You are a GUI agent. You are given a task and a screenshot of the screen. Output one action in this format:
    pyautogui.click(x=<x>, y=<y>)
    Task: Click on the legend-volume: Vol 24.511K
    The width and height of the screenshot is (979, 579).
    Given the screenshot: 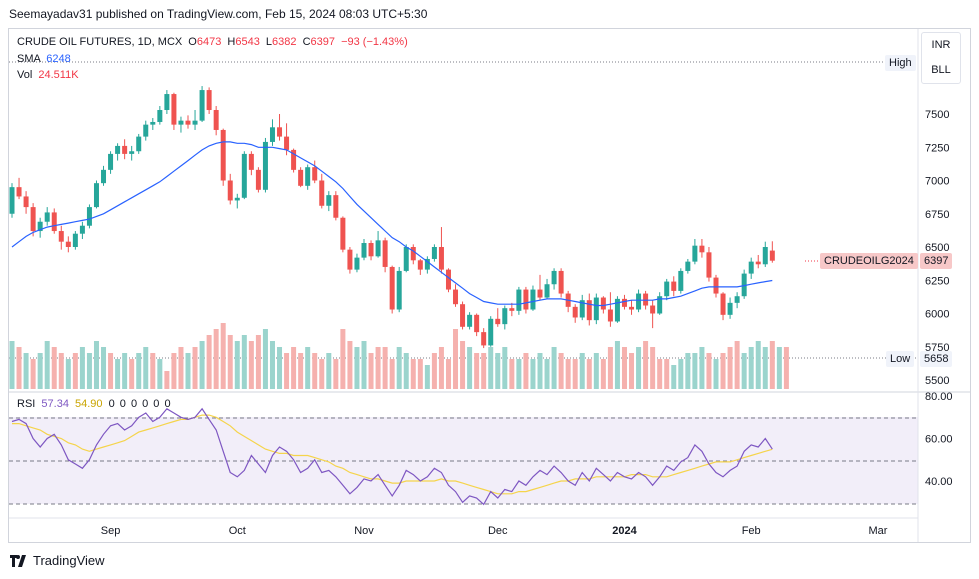 What is the action you would take?
    pyautogui.click(x=48, y=75)
    